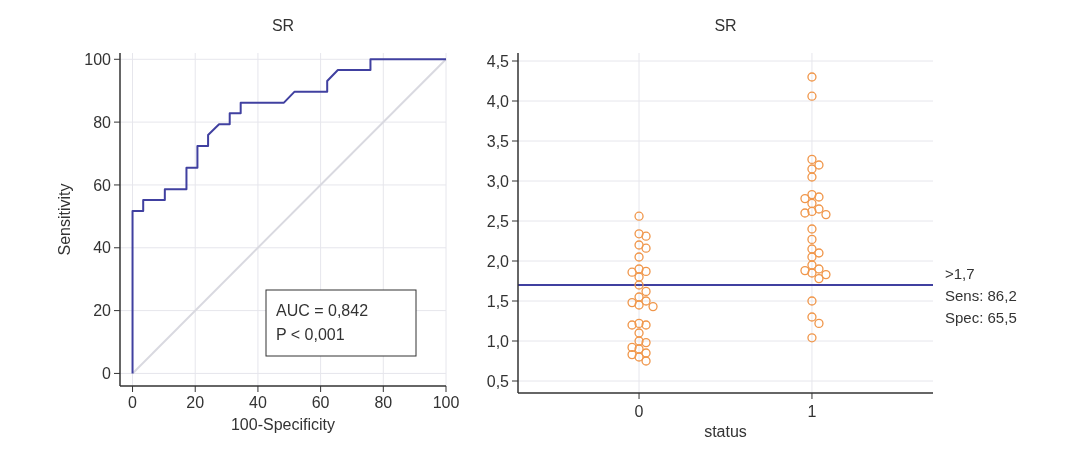  I want to click on y-tick-label: 4,0, so click(498, 101).